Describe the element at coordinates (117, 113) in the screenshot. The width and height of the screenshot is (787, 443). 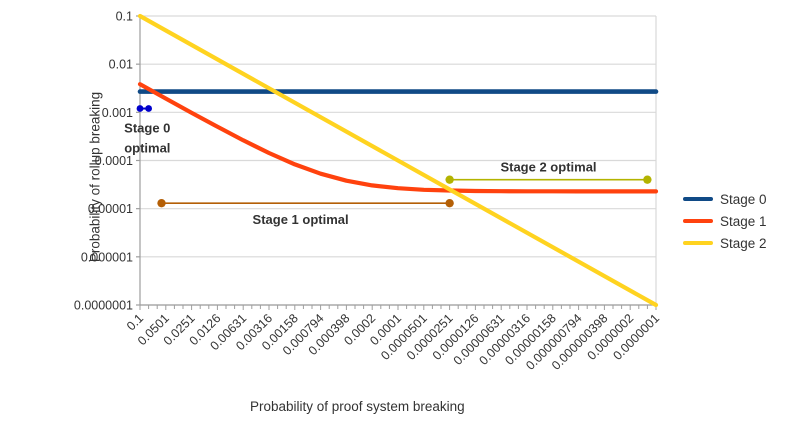
I see `y-tick-label: 0.001` at that location.